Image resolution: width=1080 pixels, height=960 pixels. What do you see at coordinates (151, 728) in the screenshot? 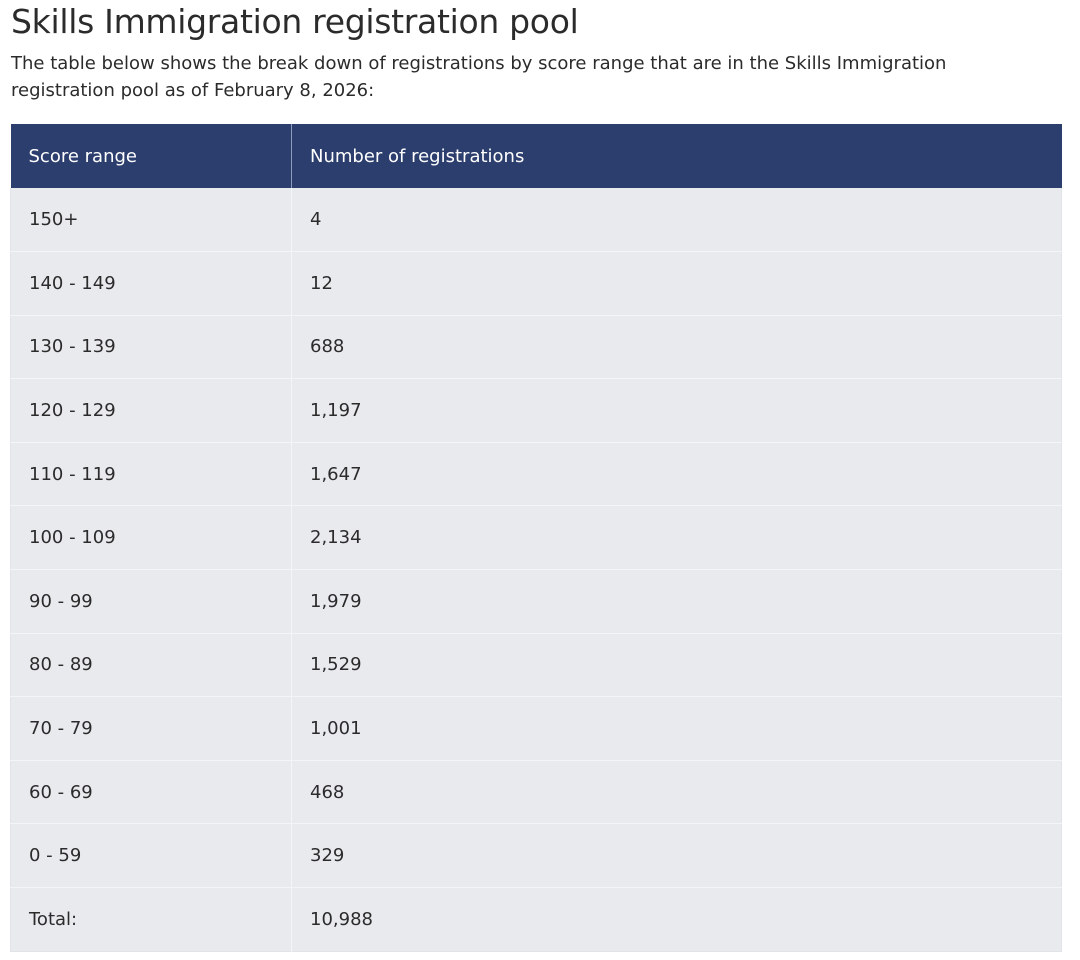
I see `cell-score-range: 70 - 79` at bounding box center [151, 728].